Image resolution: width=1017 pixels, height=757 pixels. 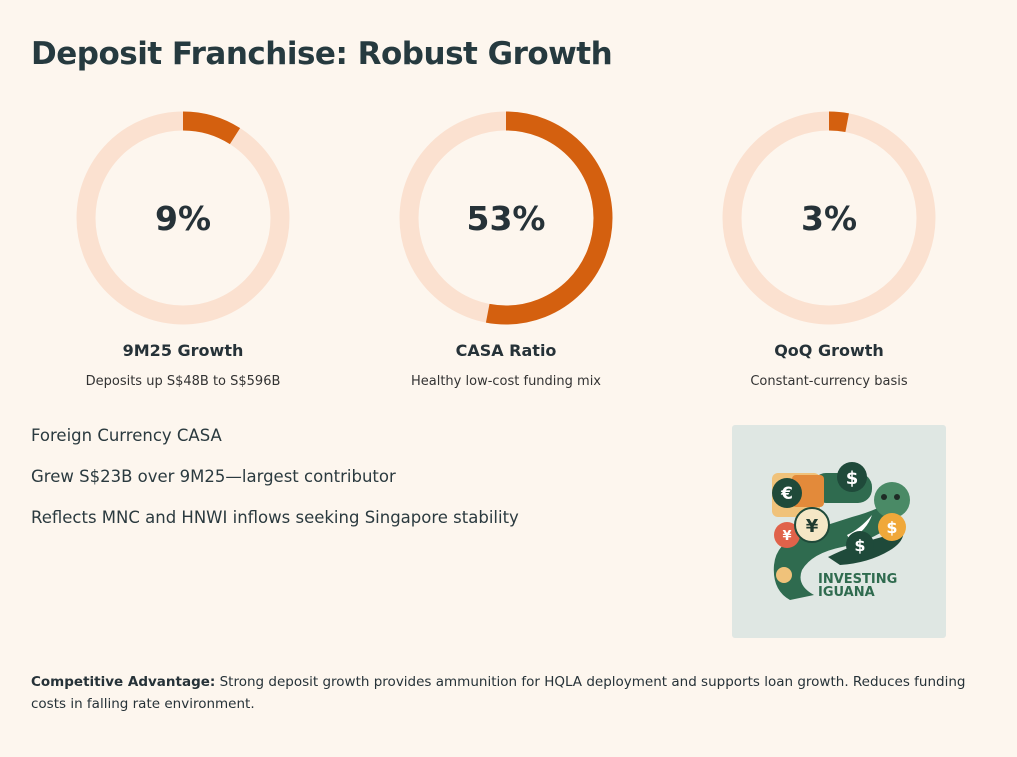 What do you see at coordinates (123, 682) in the screenshot?
I see `note-lead: Competitive Advantage:` at bounding box center [123, 682].